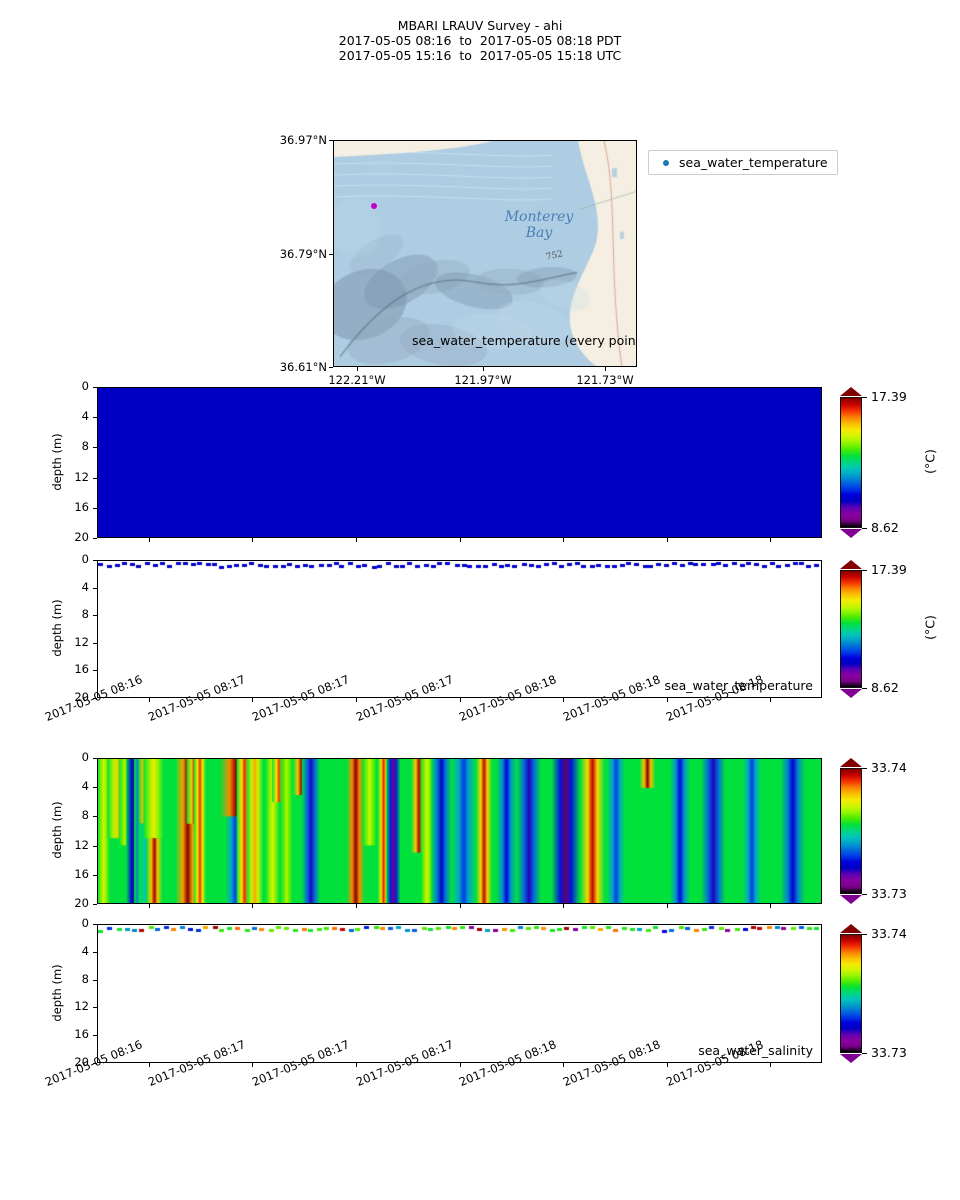 The height and width of the screenshot is (1200, 960). I want to click on colorbar-temp_points, so click(851, 629).